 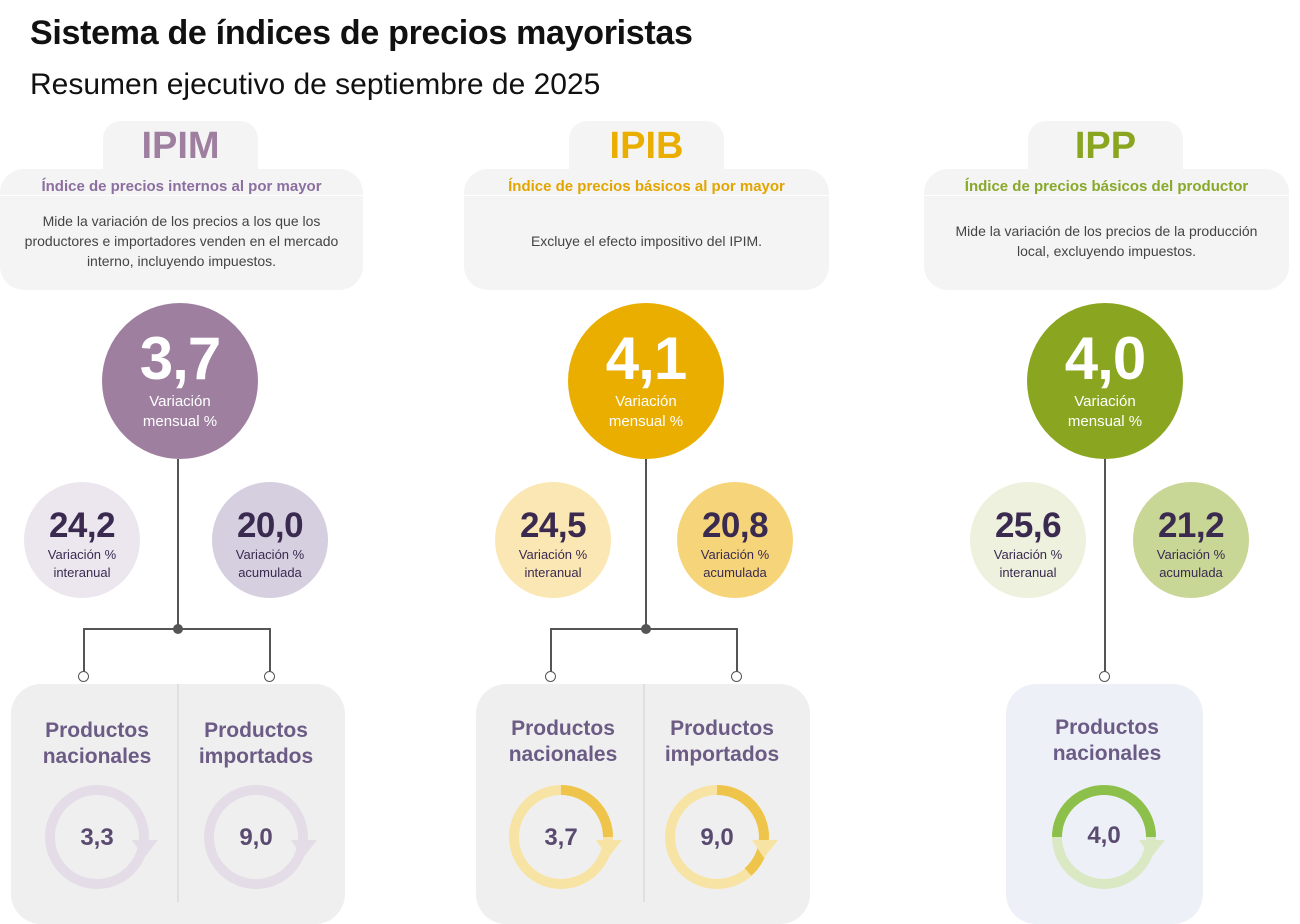 I want to click on ipim-yoy-label: Variación %, so click(x=82, y=554).